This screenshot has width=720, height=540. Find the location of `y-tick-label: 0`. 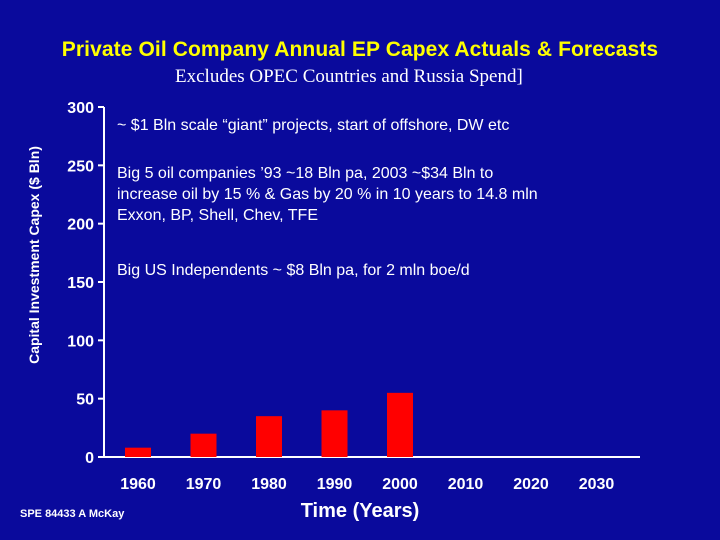

y-tick-label: 0 is located at coordinates (89, 458).